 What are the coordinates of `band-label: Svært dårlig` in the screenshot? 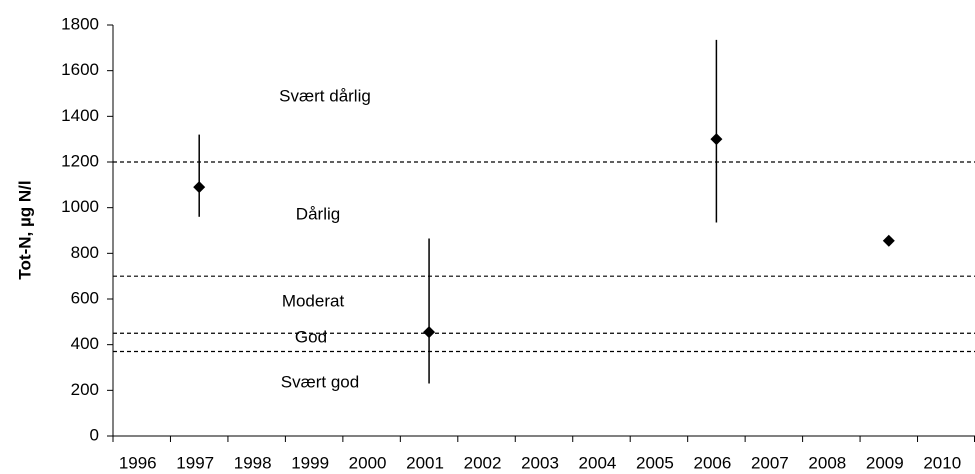 It's located at (325, 95).